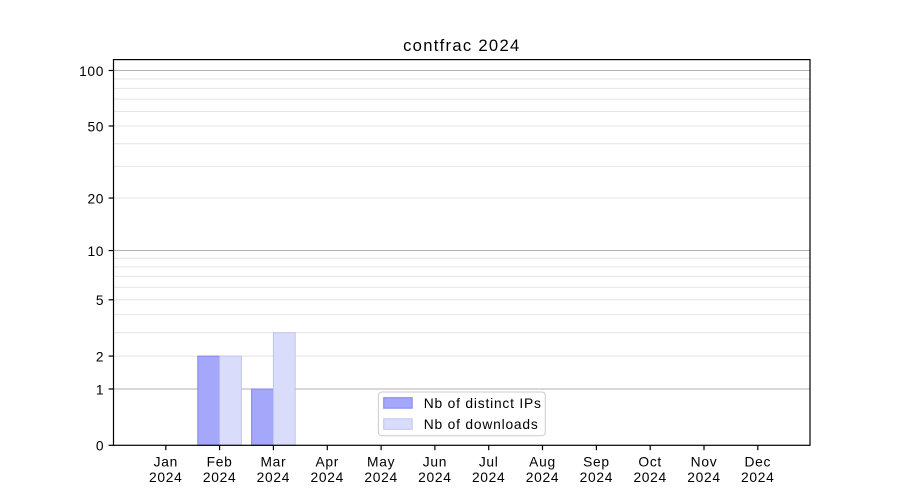  Describe the element at coordinates (650, 461) in the screenshot. I see `svg-text: Oct` at that location.